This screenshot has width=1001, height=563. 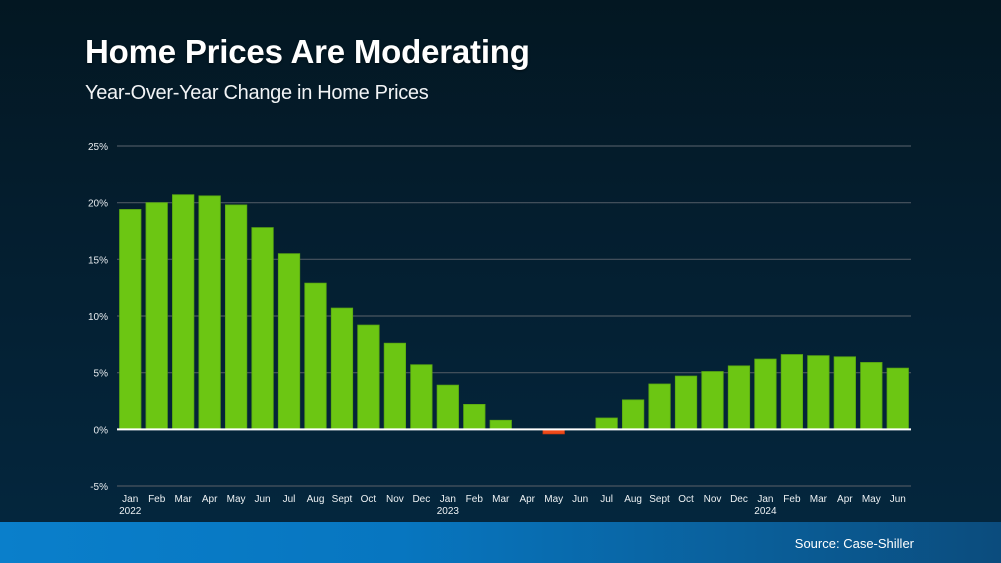 What do you see at coordinates (98, 147) in the screenshot?
I see `y-tick-label: 25%` at bounding box center [98, 147].